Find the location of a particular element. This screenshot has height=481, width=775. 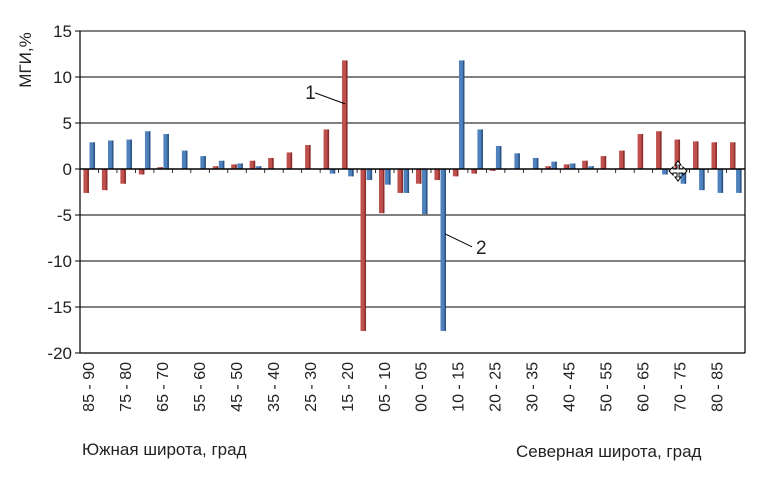

x-tick-label: 75 - 80 is located at coordinates (126, 387).